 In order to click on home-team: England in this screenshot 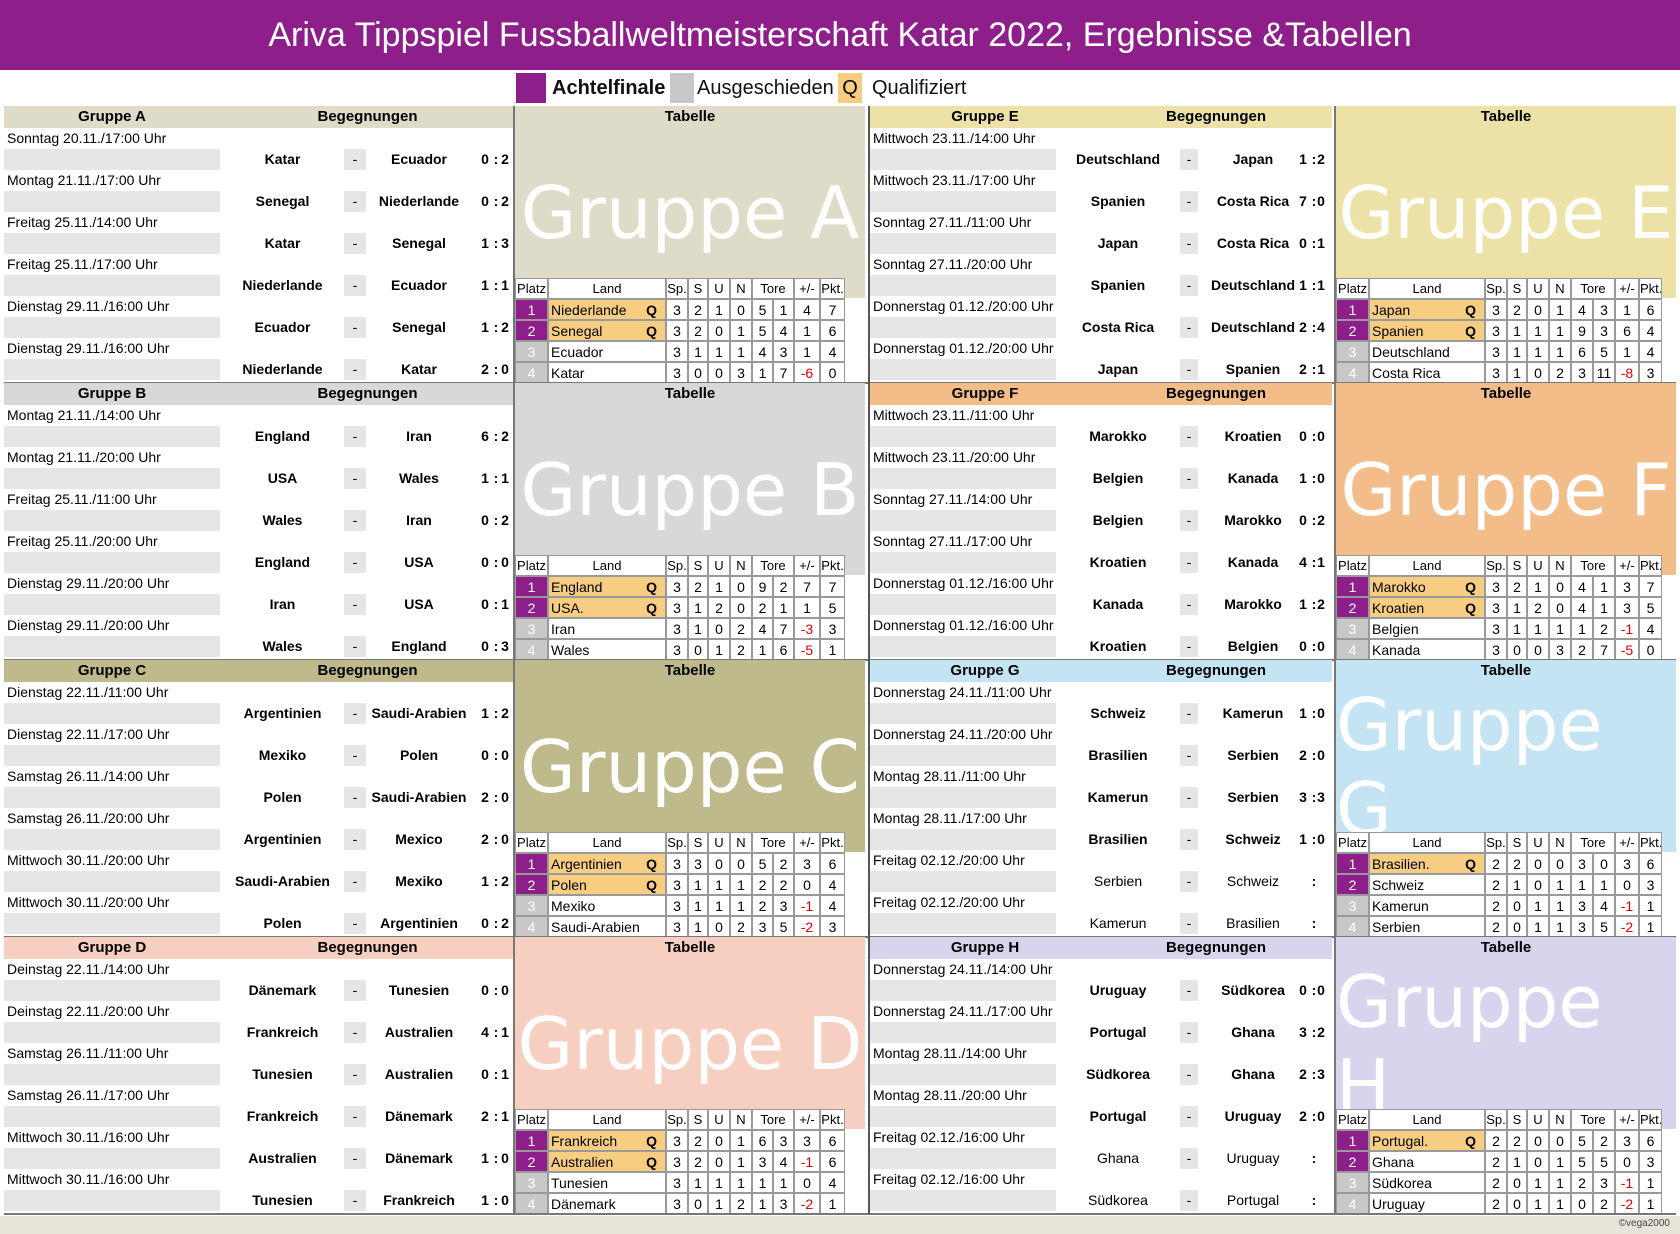, I will do `click(282, 562)`.